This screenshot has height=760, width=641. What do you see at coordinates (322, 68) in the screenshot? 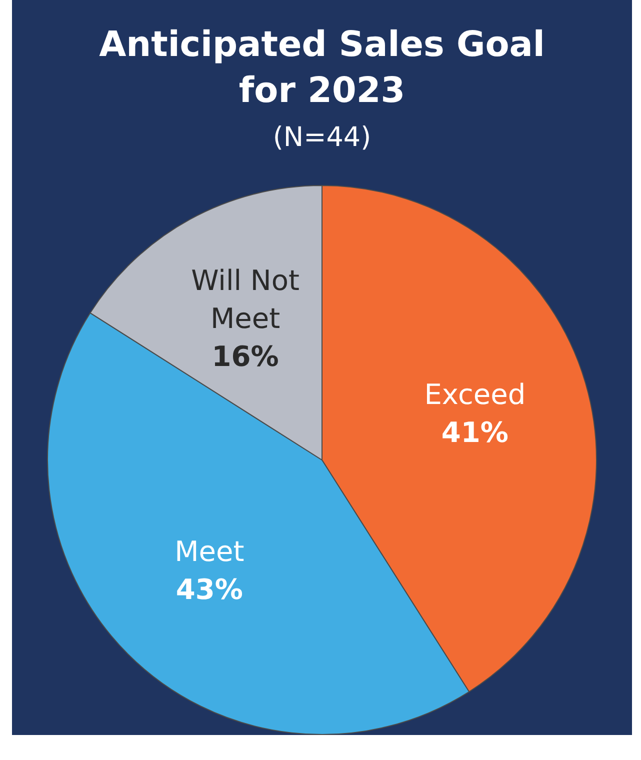
I see `chart-title: Anticipated Sales Goal for 2023` at bounding box center [322, 68].